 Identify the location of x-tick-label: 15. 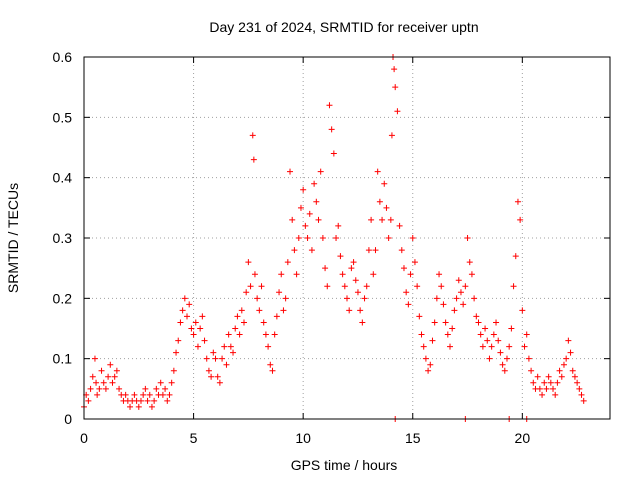
(413, 438).